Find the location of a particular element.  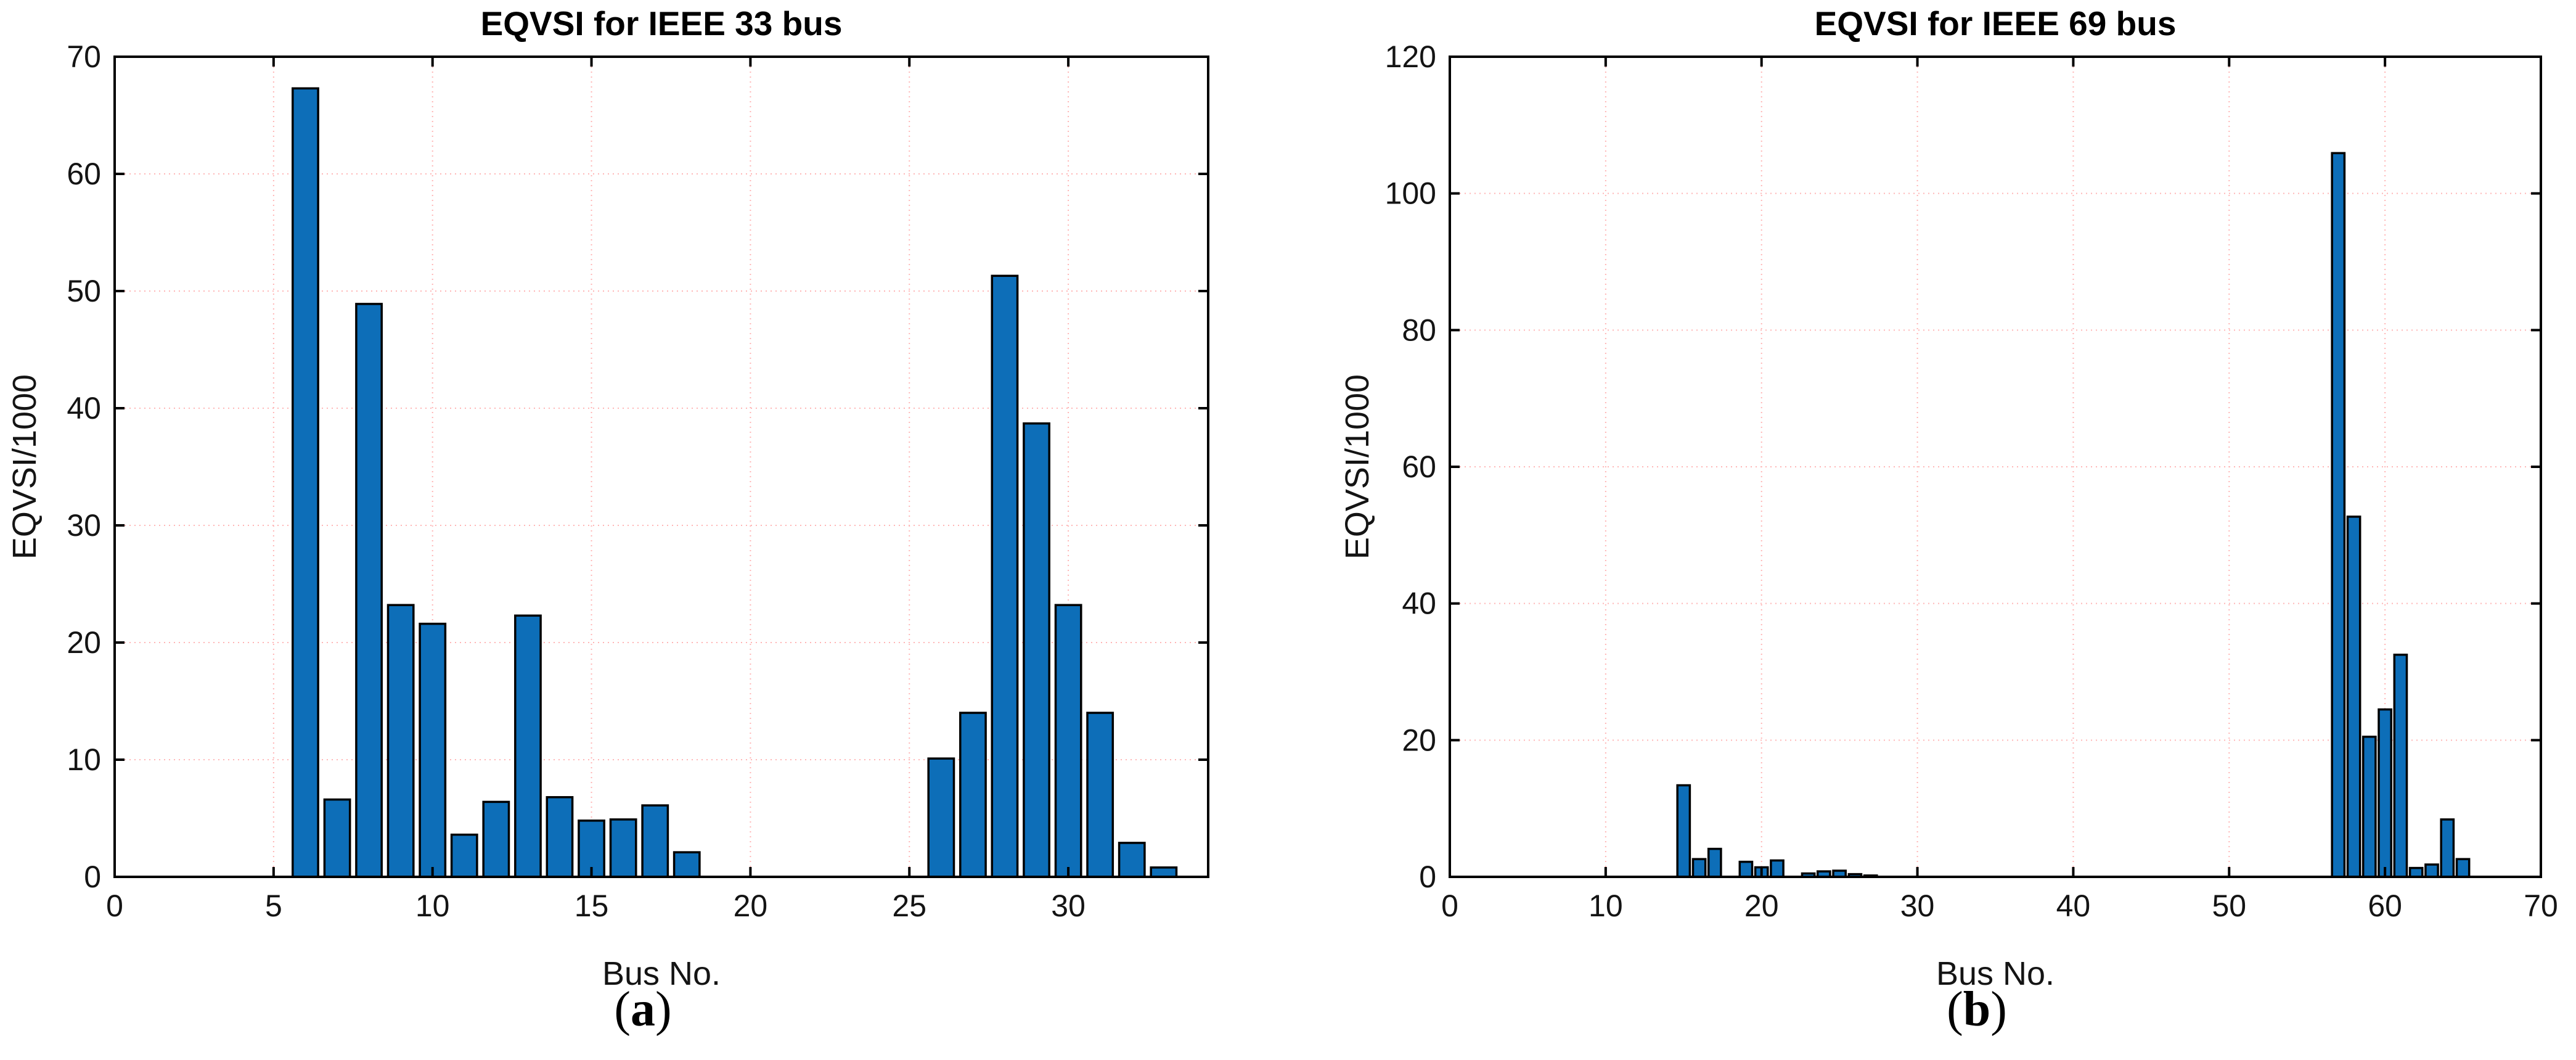

caption-b-letter: b is located at coordinates (1977, 1009).